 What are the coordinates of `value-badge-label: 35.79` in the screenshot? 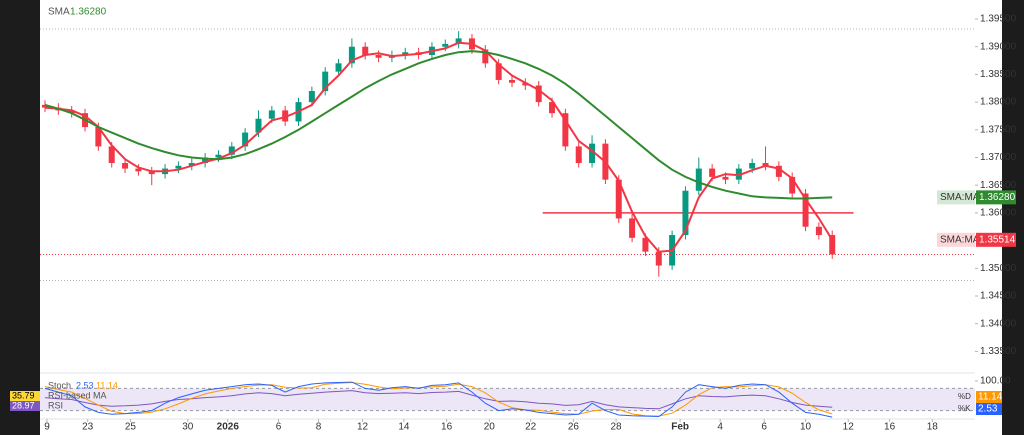 It's located at (23, 395).